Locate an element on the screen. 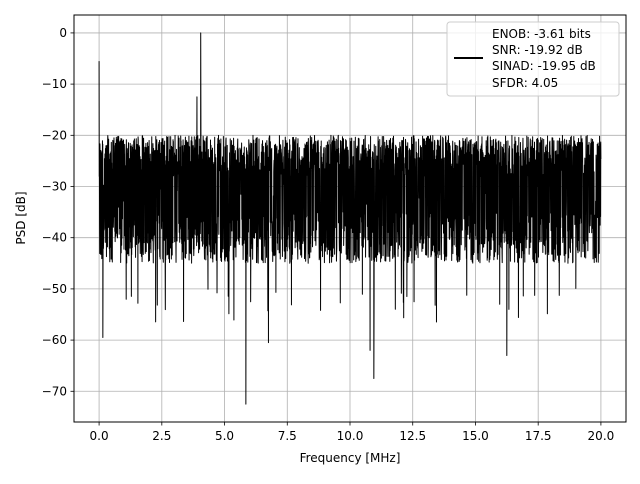 This screenshot has height=484, width=640. y-tick-label: −40 is located at coordinates (54, 238).